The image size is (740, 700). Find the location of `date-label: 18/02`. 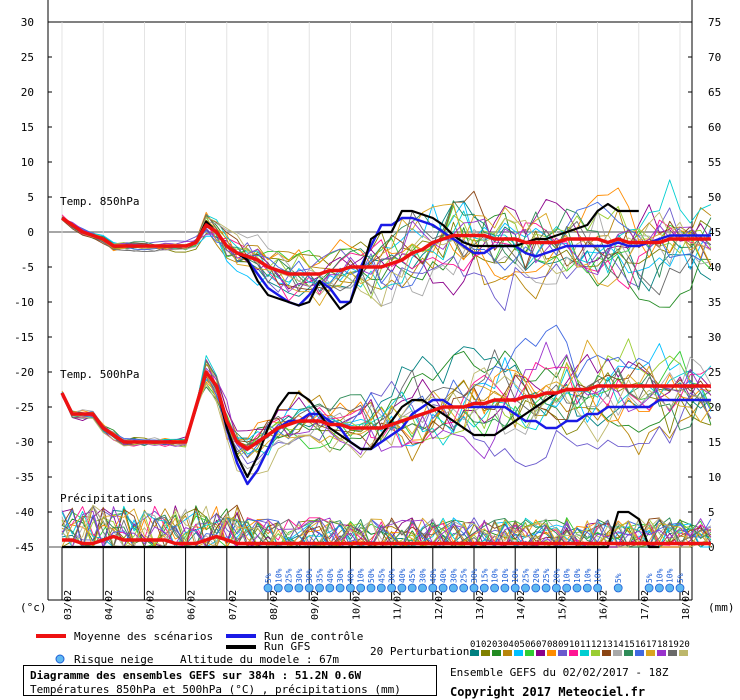

date-label: 18/02 is located at coordinates (686, 605).